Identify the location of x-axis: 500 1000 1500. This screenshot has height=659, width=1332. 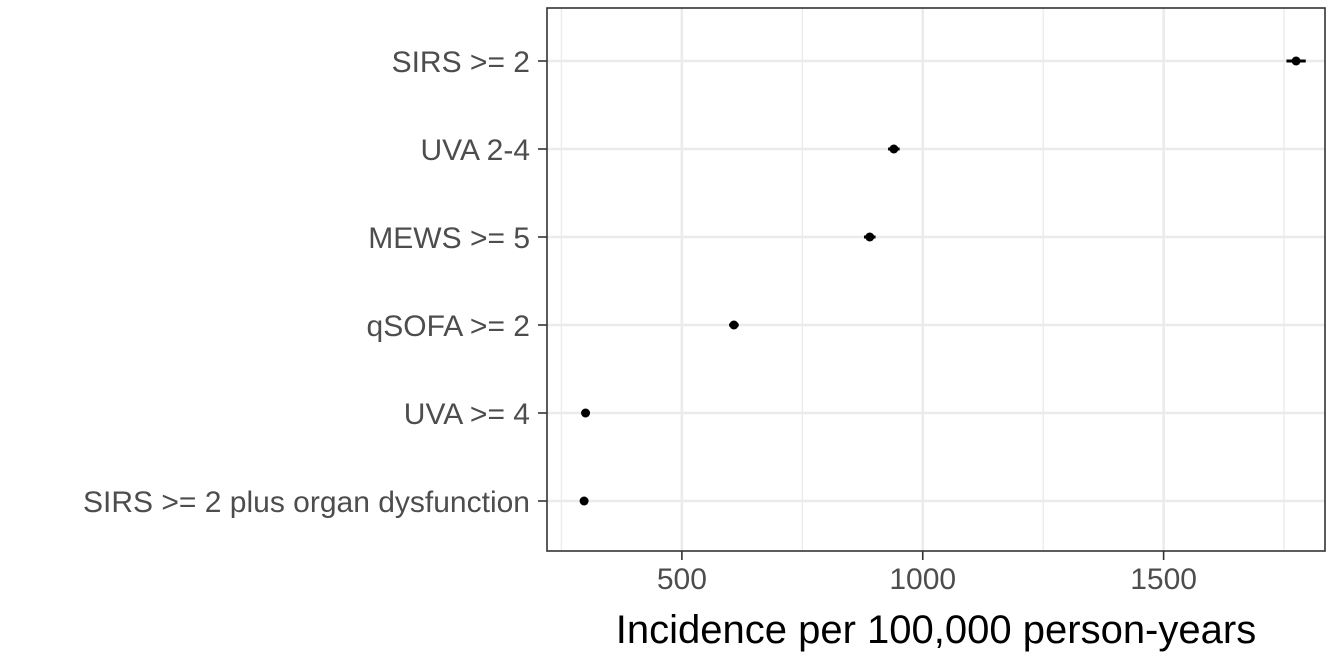
(927, 573).